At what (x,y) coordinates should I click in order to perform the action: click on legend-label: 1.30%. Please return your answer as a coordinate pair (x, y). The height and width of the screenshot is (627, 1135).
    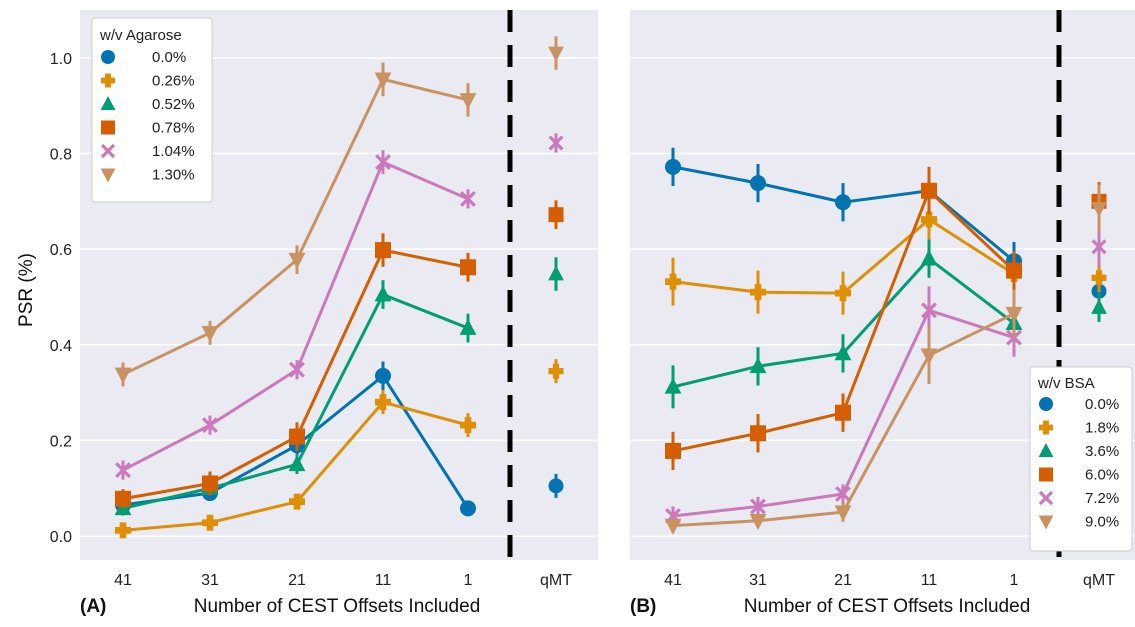
    Looking at the image, I should click on (173, 175).